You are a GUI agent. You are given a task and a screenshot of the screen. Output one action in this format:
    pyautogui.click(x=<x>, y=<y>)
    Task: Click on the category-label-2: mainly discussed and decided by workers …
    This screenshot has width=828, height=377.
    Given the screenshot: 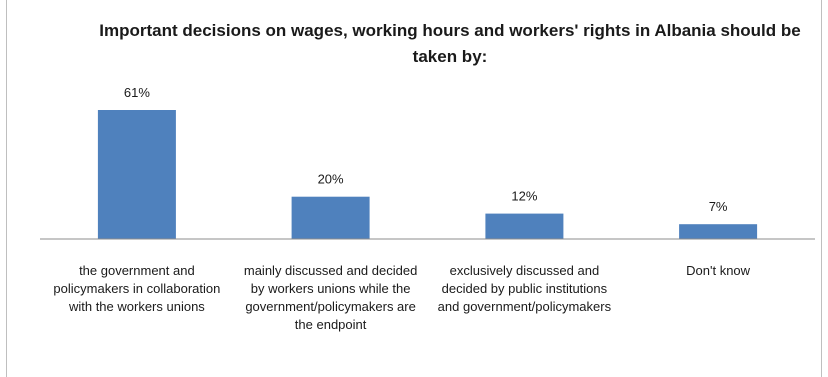 What is the action you would take?
    pyautogui.click(x=330, y=297)
    